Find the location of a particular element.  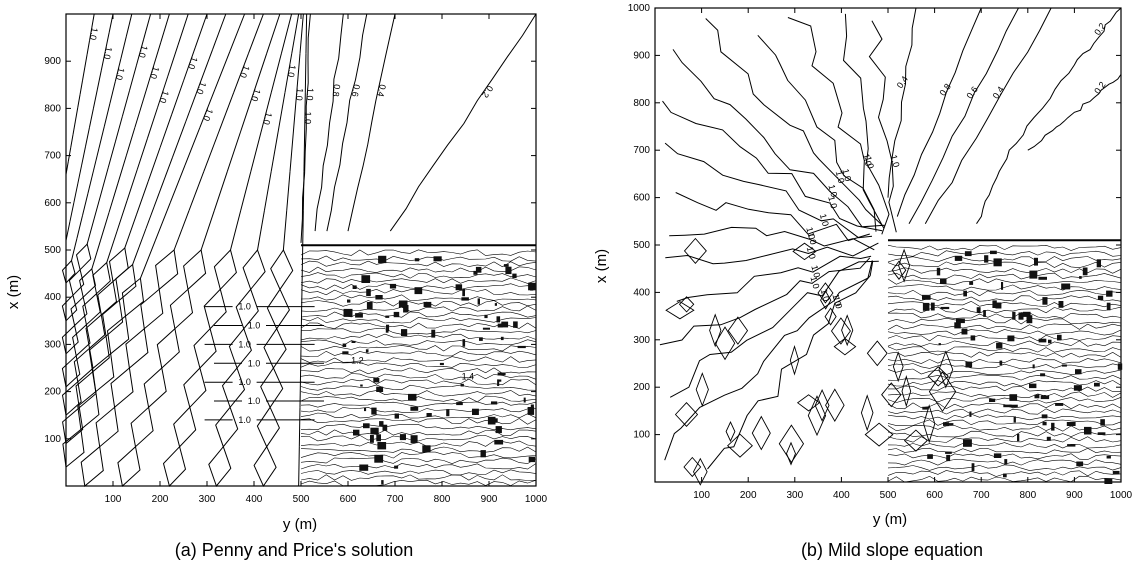

contour-label: 0.2 is located at coordinates (487, 92).